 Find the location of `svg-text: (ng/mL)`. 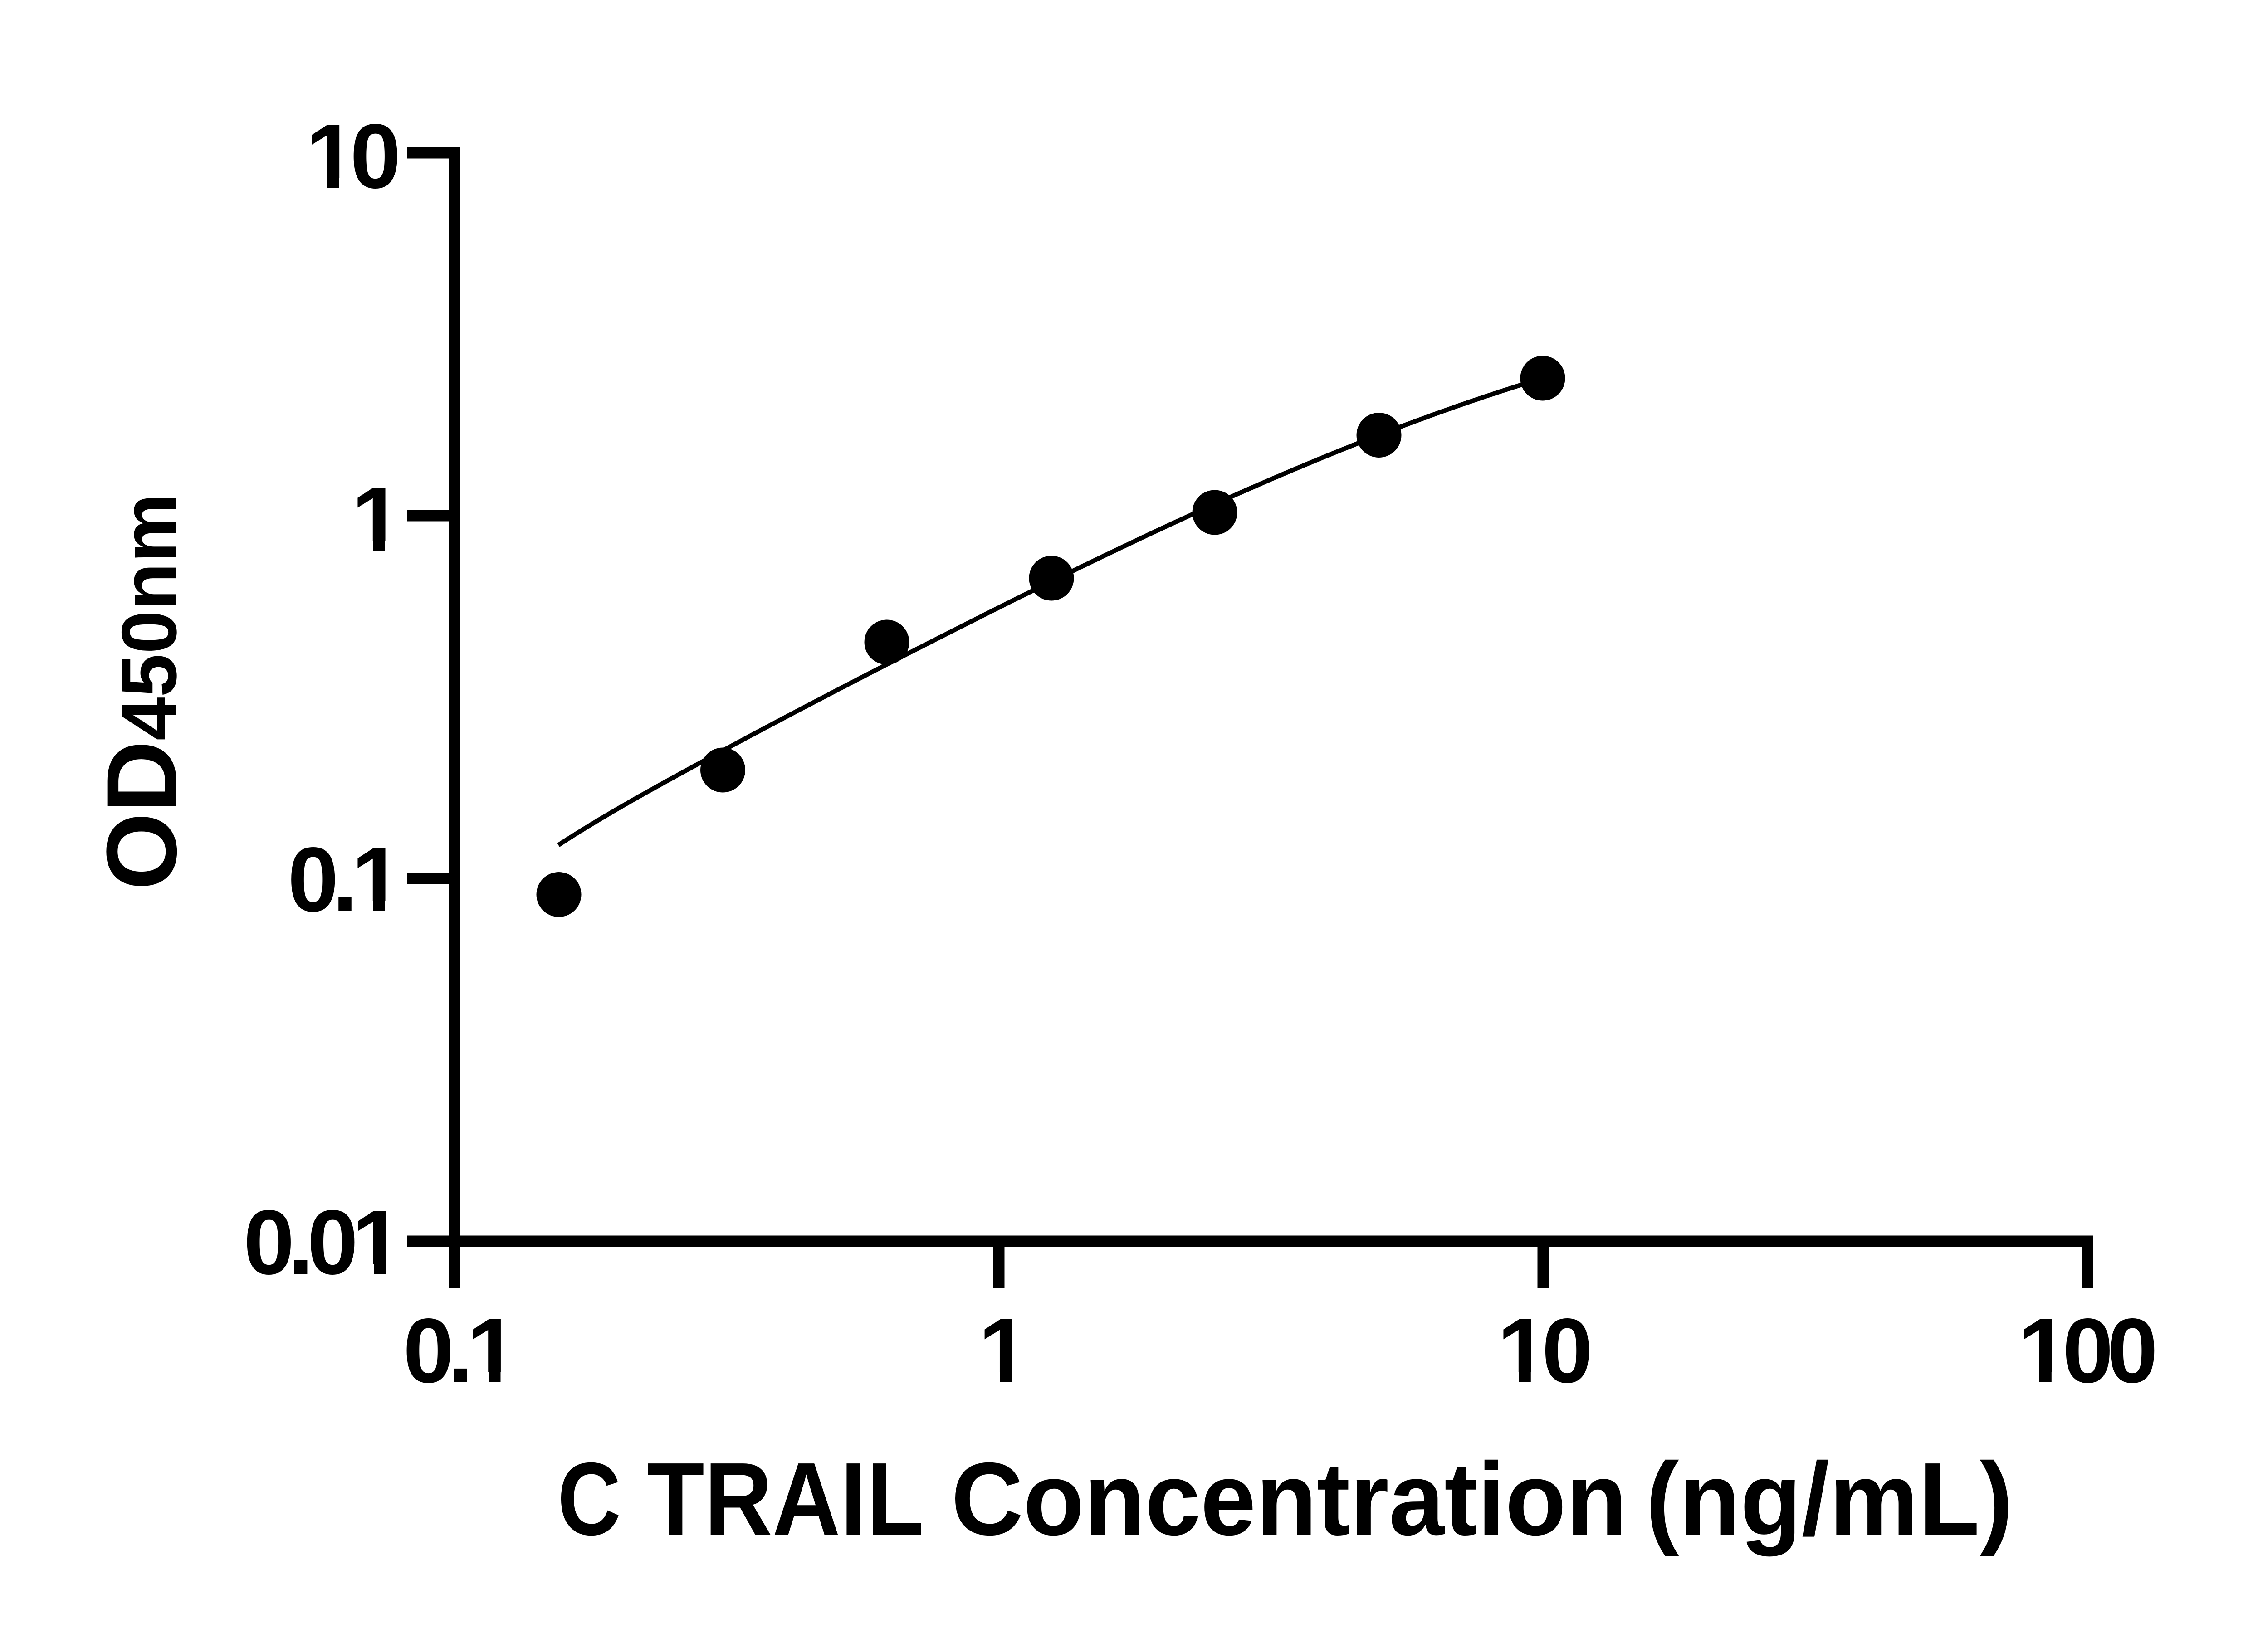

svg-text: (ng/mL) is located at coordinates (1830, 1499).